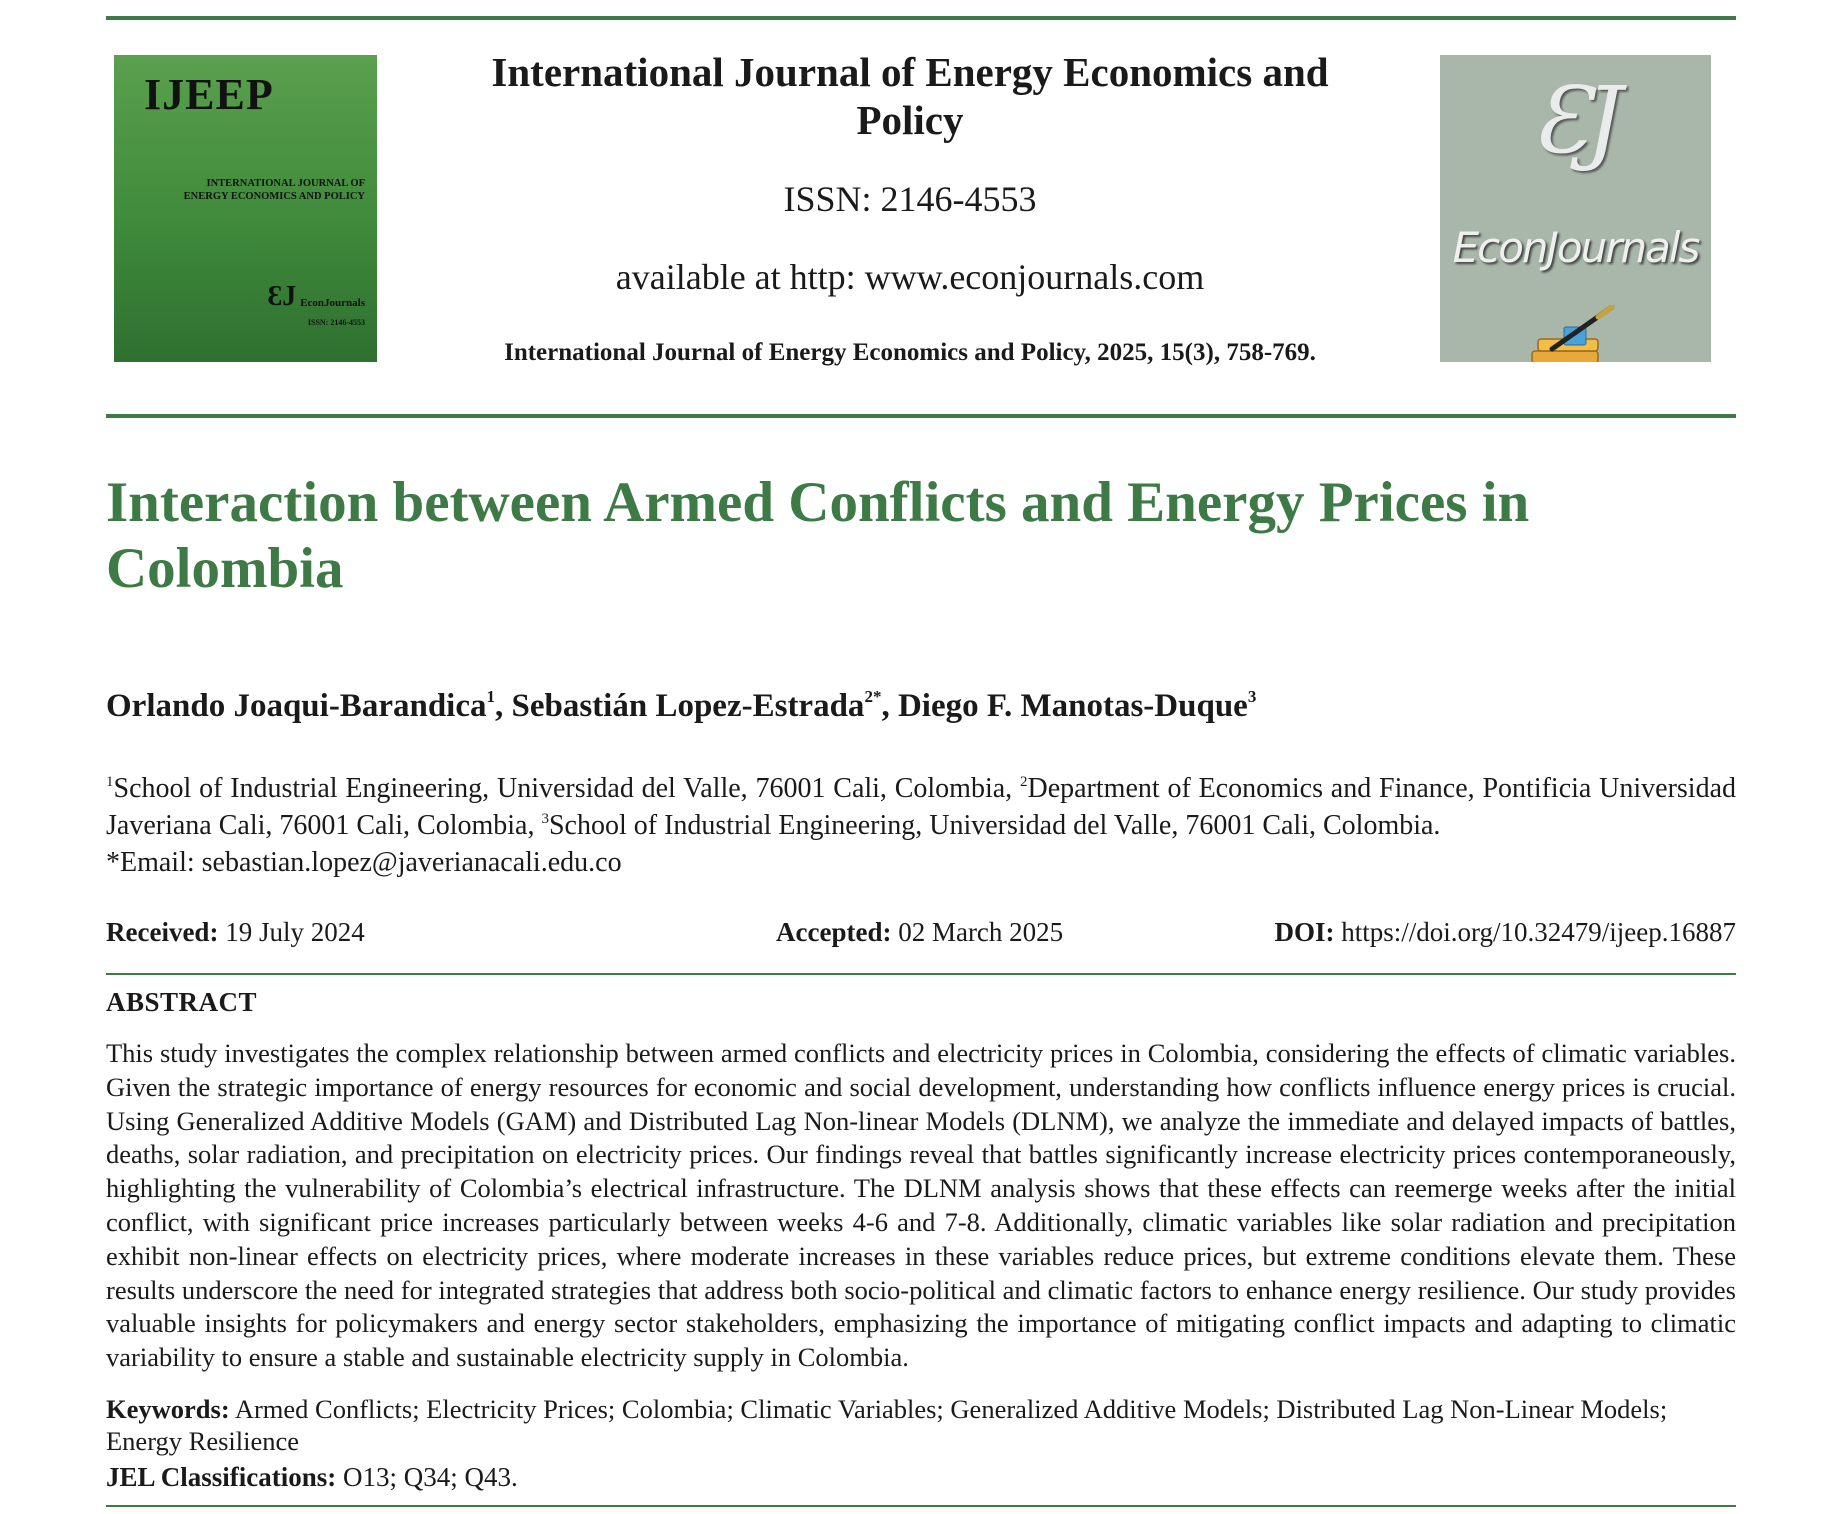 The image size is (1842, 1514). I want to click on journal-issn: ISSN: 2146-4553, so click(910, 199).